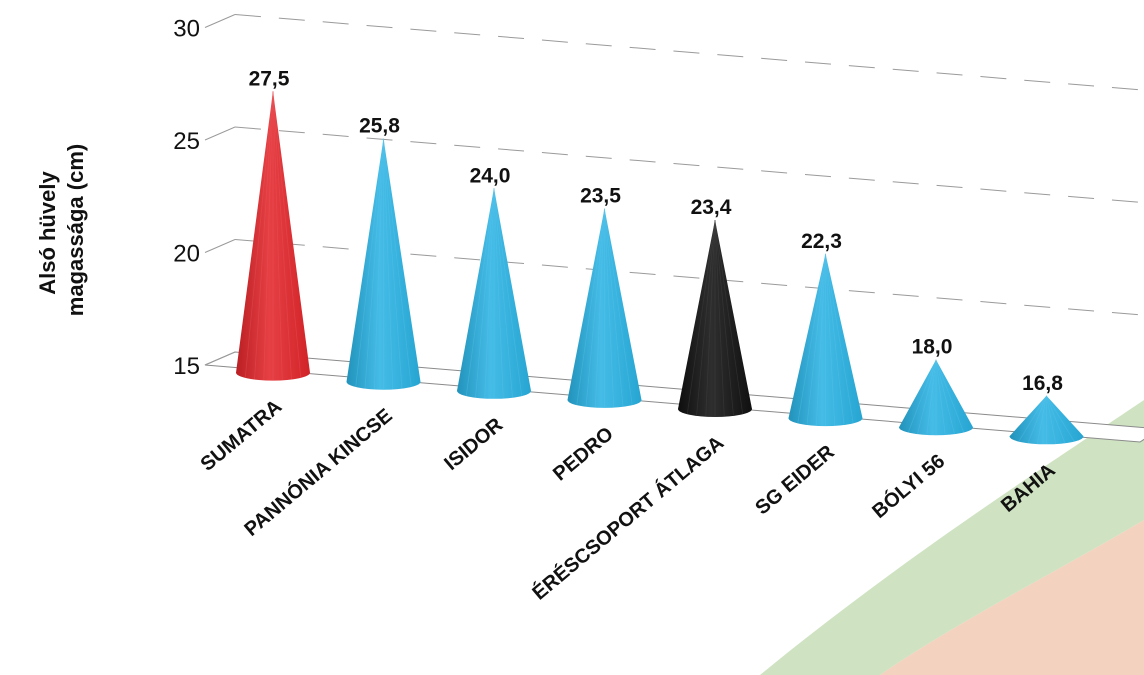 The image size is (1144, 675). What do you see at coordinates (186, 366) in the screenshot?
I see `y-tick-label: 15` at bounding box center [186, 366].